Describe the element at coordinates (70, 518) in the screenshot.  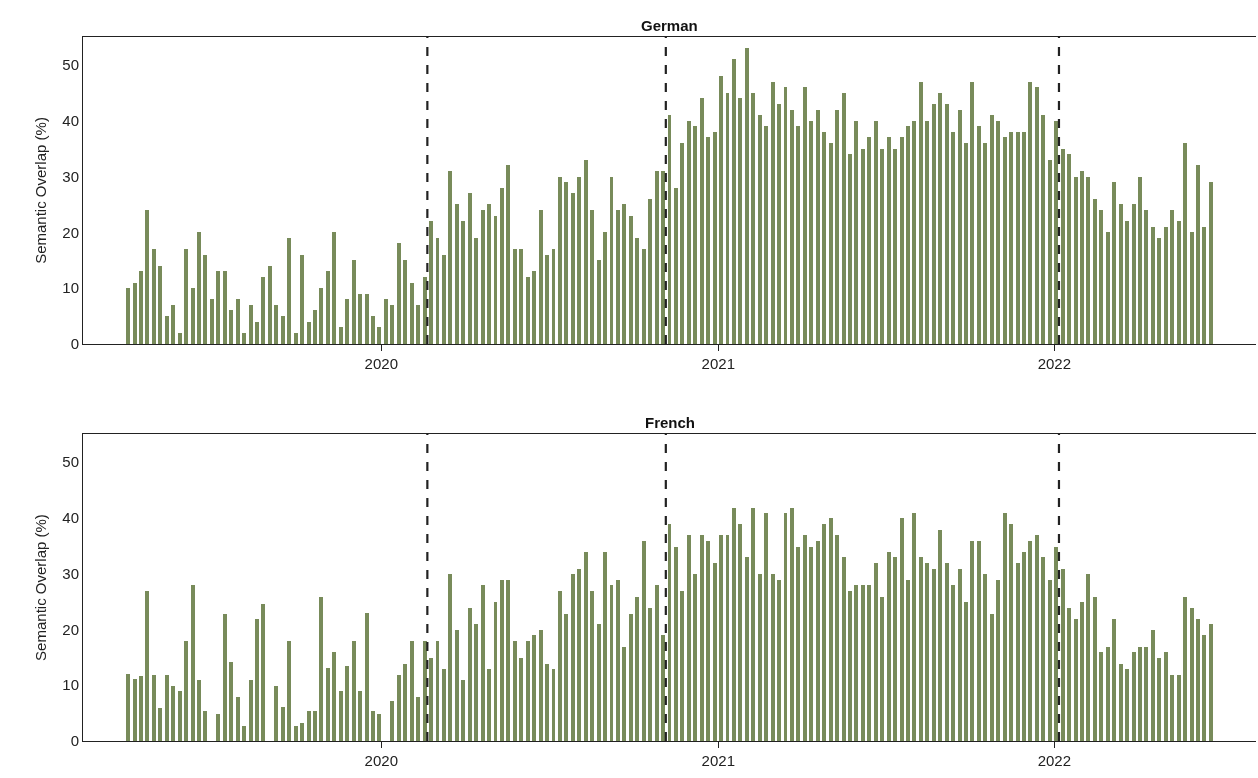
I see `y-tick-label: 40` at that location.